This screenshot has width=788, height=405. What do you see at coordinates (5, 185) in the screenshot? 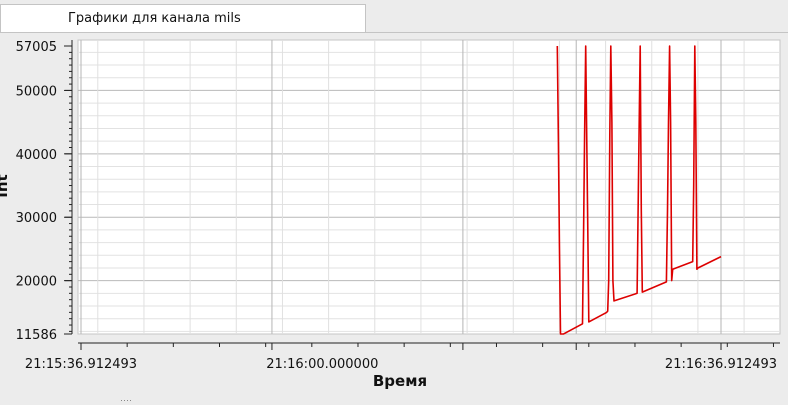
I see `y-axis-title: Int` at bounding box center [5, 185].